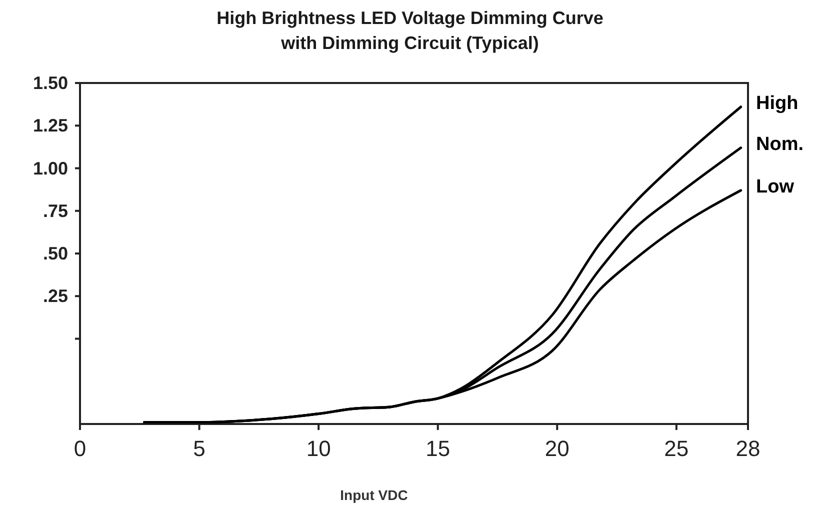 Image resolution: width=822 pixels, height=514 pixels. I want to click on x-tick-label: 10, so click(318, 448).